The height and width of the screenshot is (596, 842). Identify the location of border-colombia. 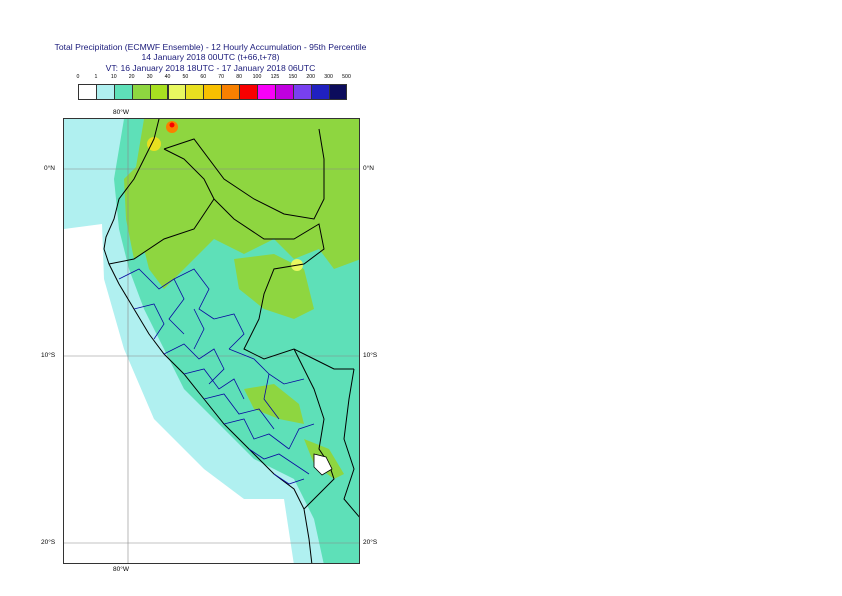
(244, 174).